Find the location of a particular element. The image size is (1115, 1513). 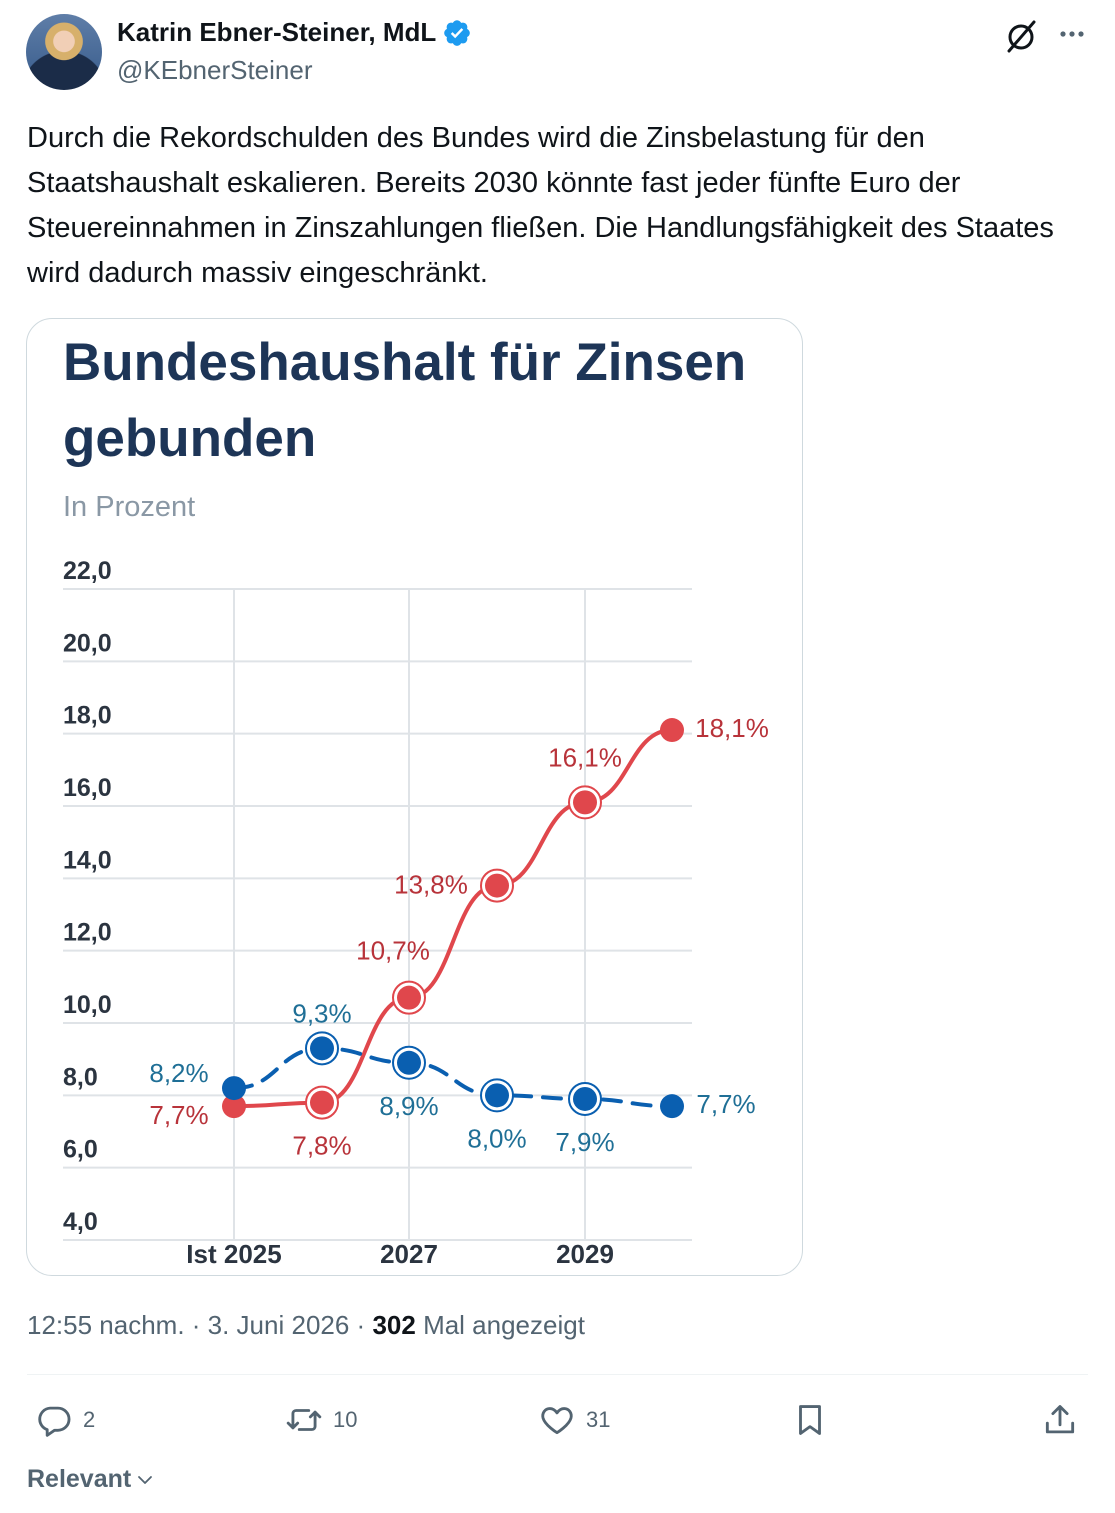

repost-icon is located at coordinates (304, 1420).